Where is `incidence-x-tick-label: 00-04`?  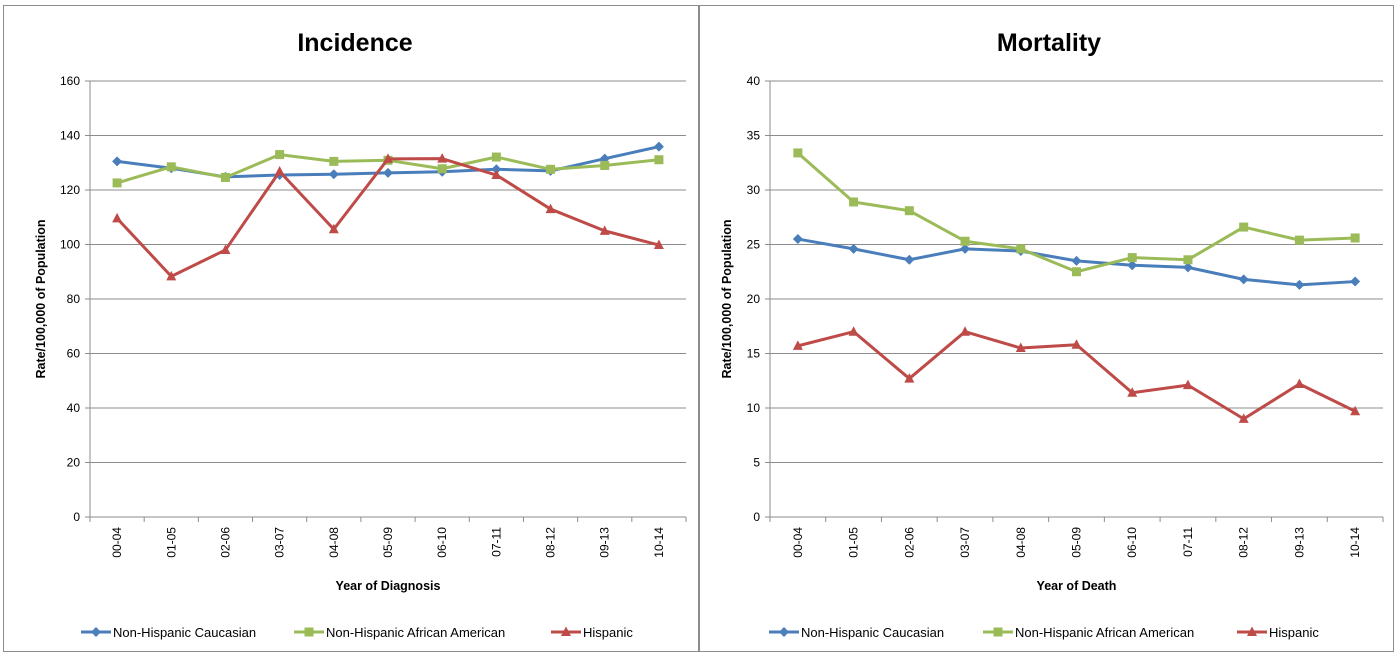
incidence-x-tick-label: 00-04 is located at coordinates (117, 542).